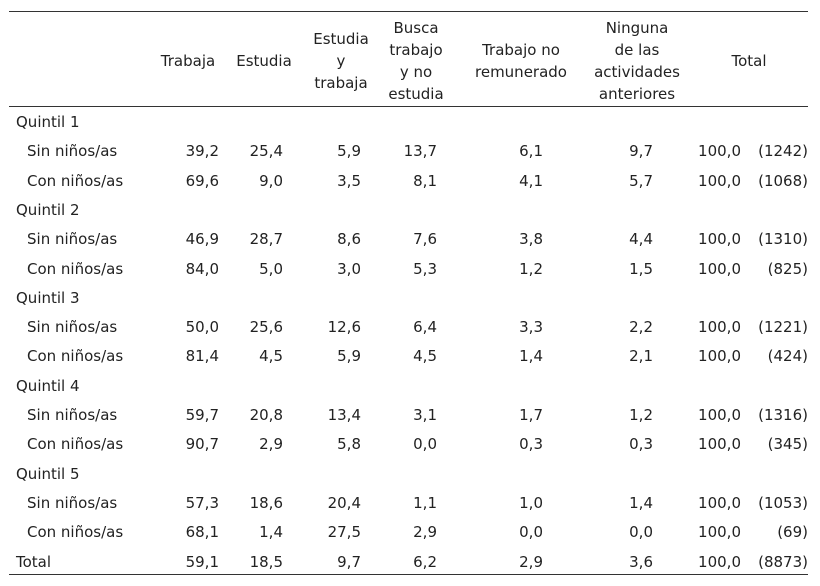  I want to click on cell-value: 5,0, so click(271, 268).